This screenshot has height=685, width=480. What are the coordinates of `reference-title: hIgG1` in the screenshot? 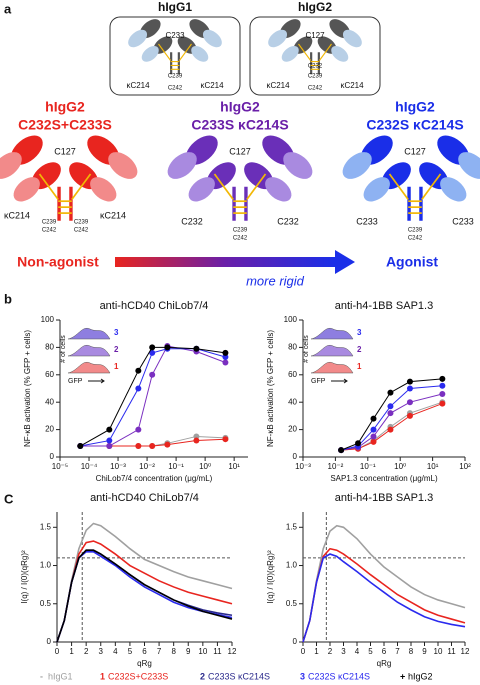 It's located at (175, 7).